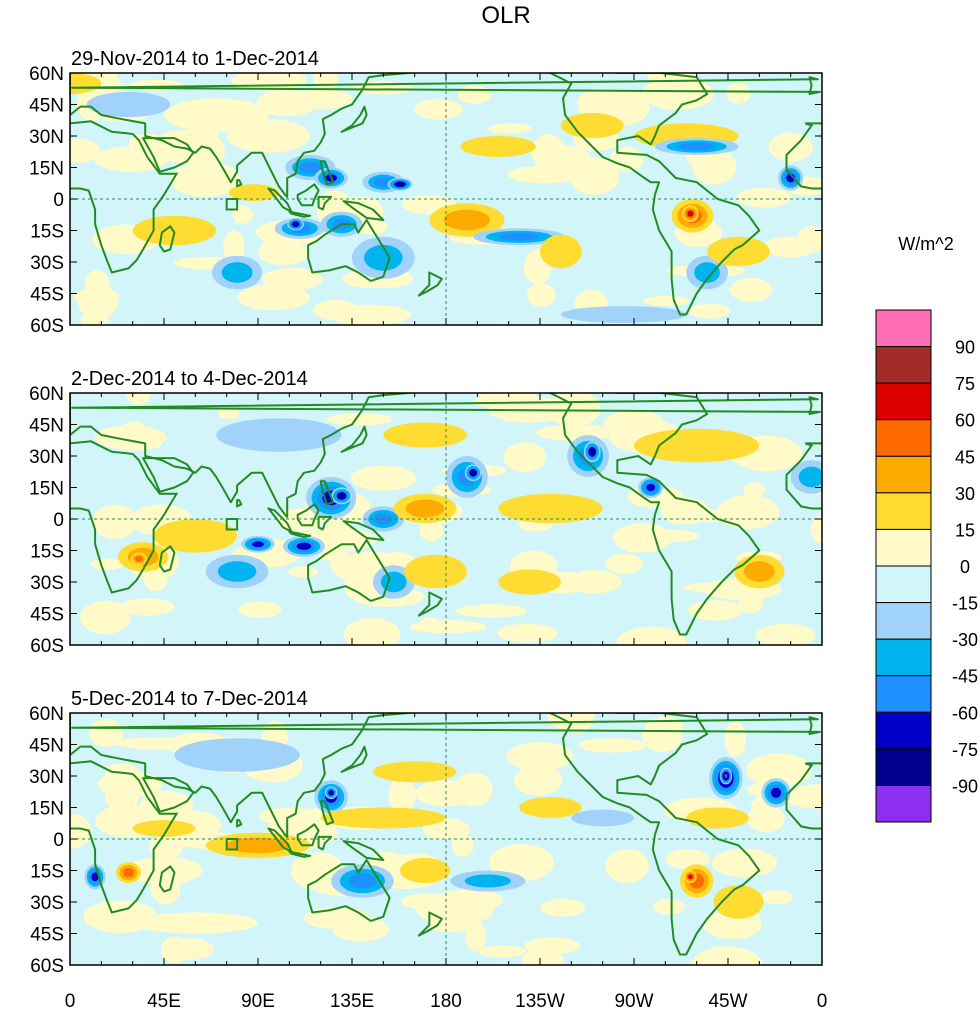  I want to click on colorbar-tick-label: -15, so click(965, 604).